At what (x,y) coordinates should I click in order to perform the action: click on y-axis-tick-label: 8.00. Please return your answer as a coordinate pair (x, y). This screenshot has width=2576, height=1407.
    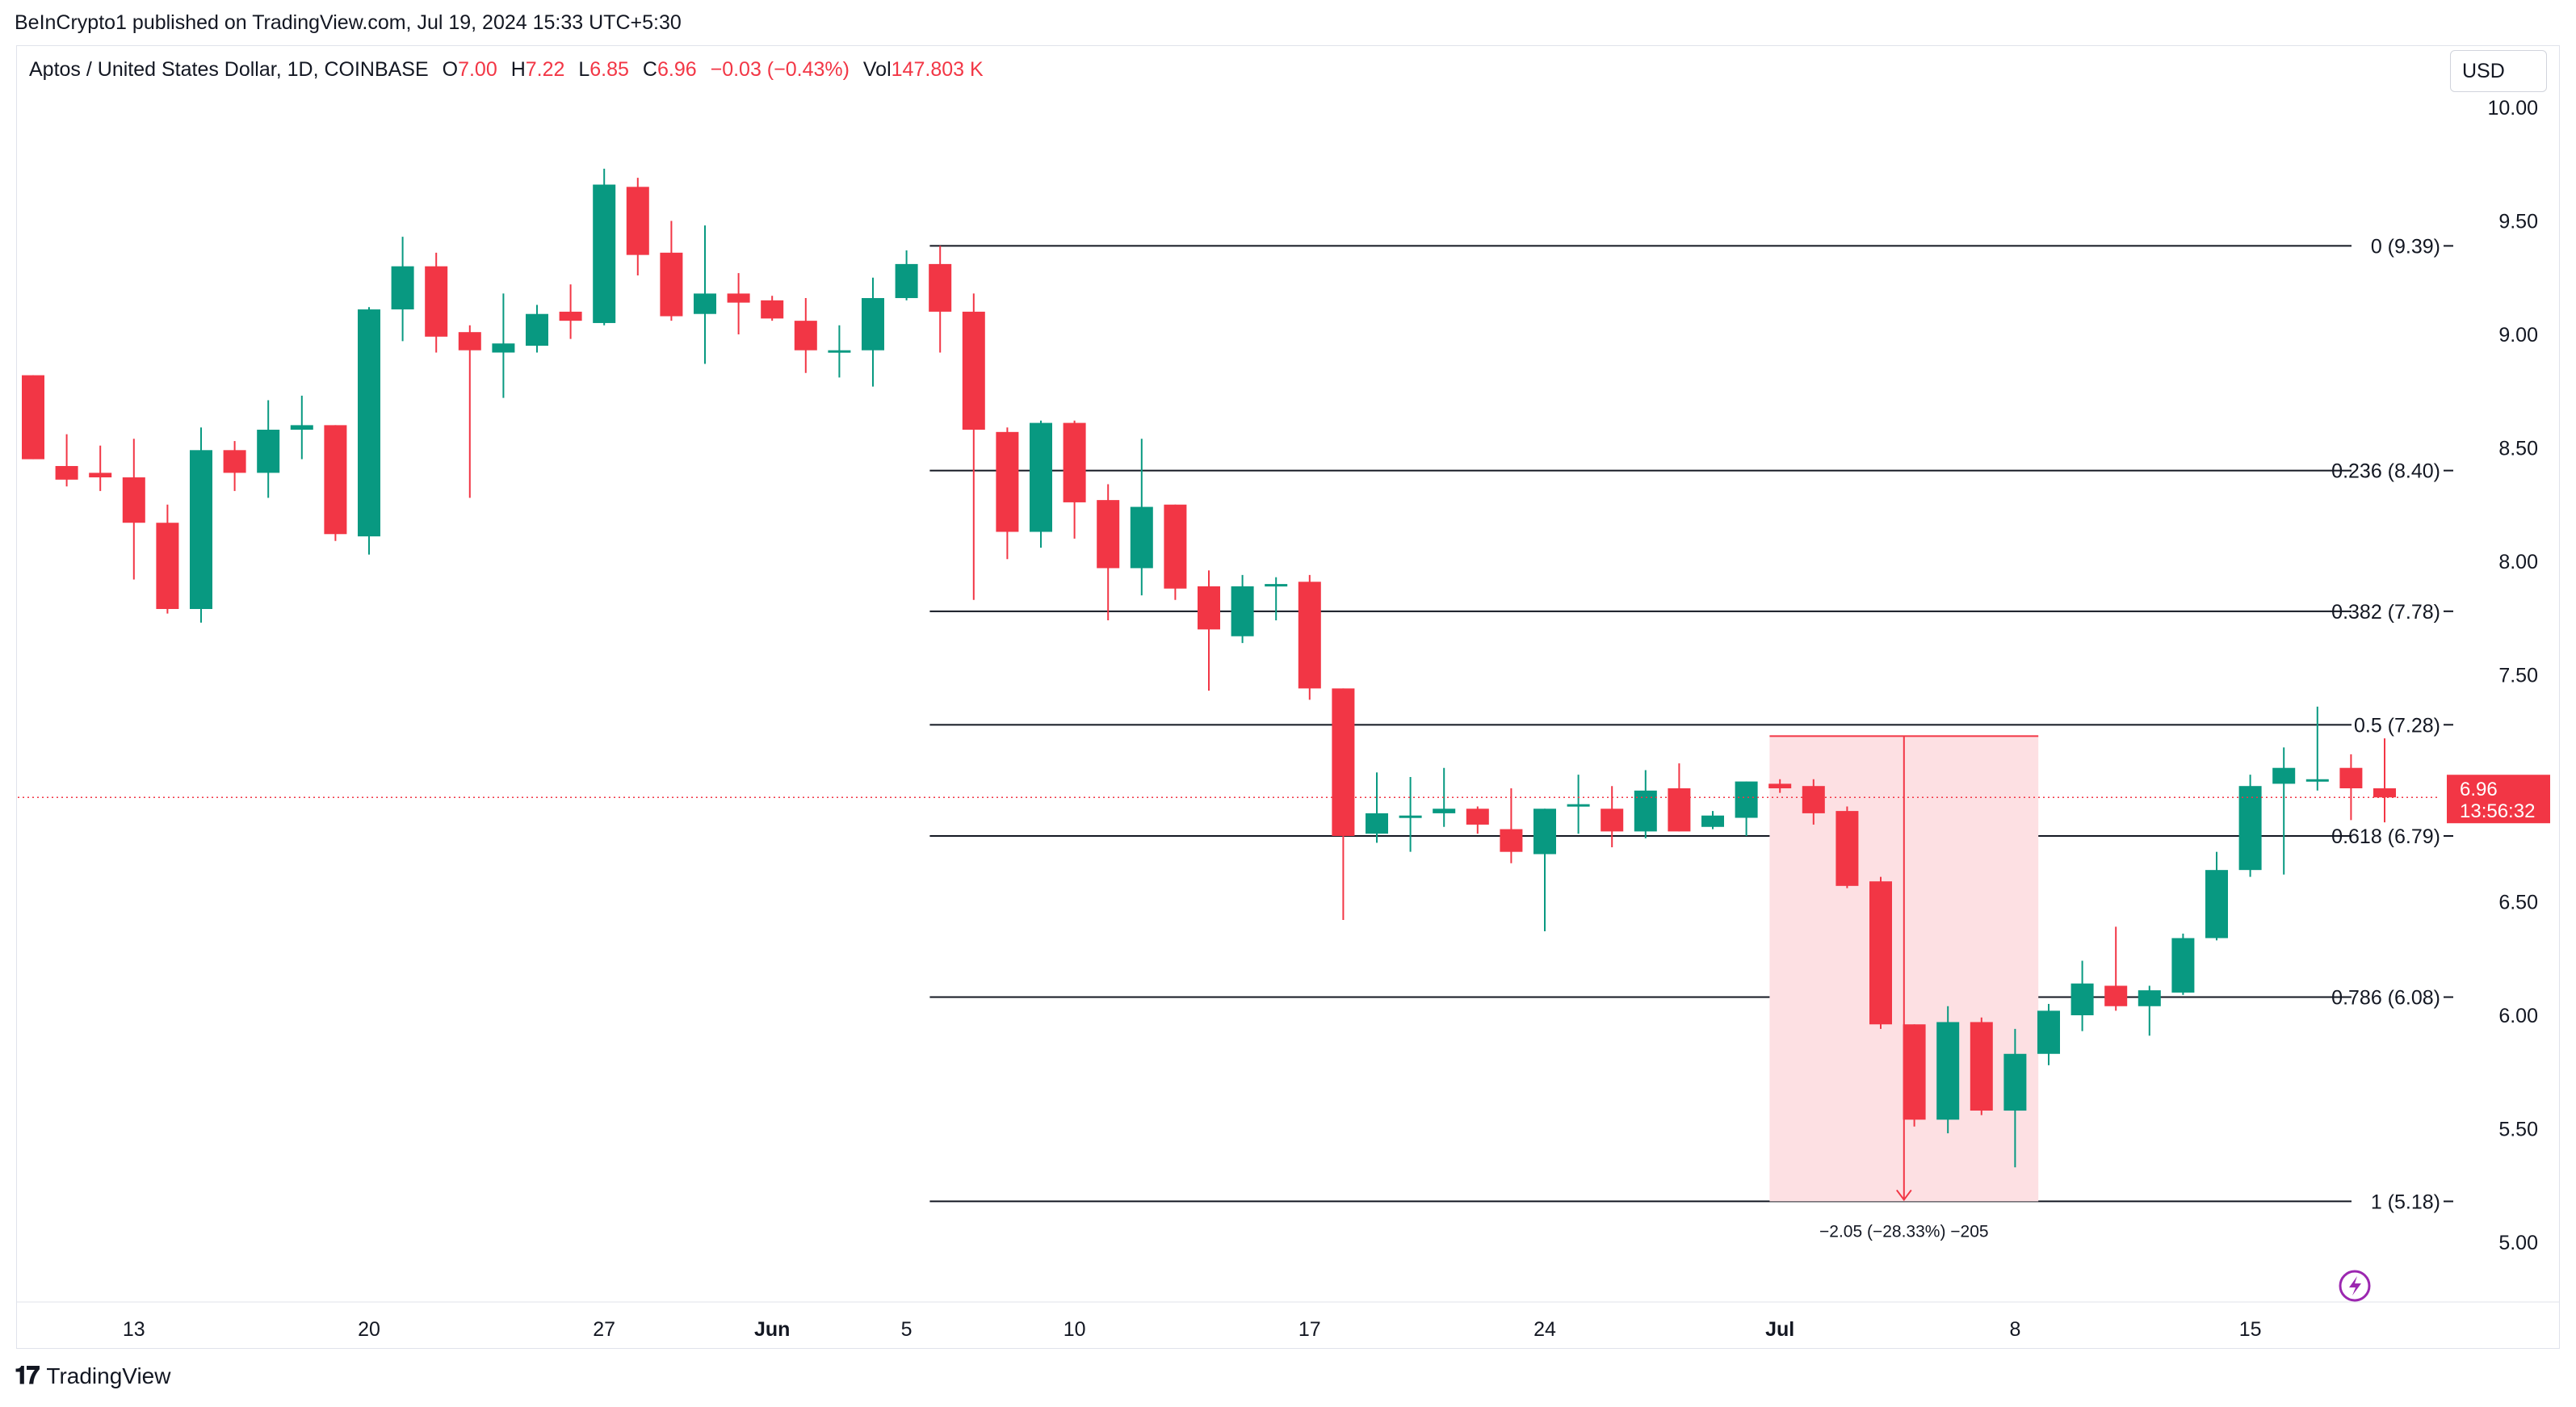
    Looking at the image, I should click on (2518, 562).